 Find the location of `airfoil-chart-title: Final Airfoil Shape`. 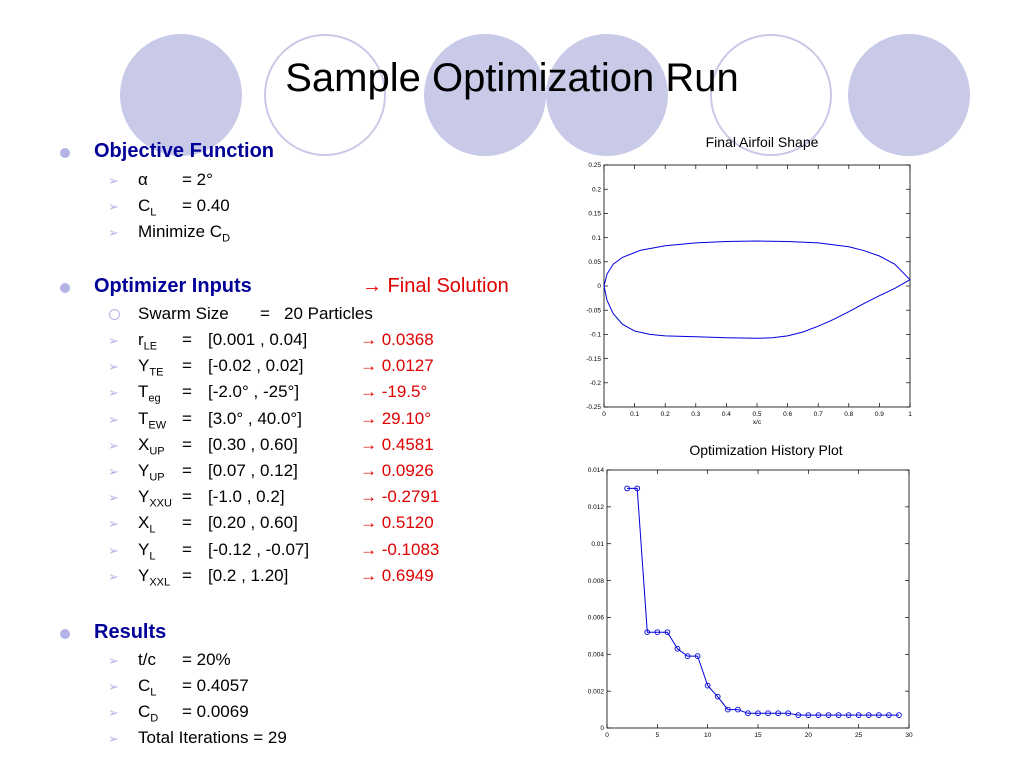

airfoil-chart-title: Final Airfoil Shape is located at coordinates (762, 142).